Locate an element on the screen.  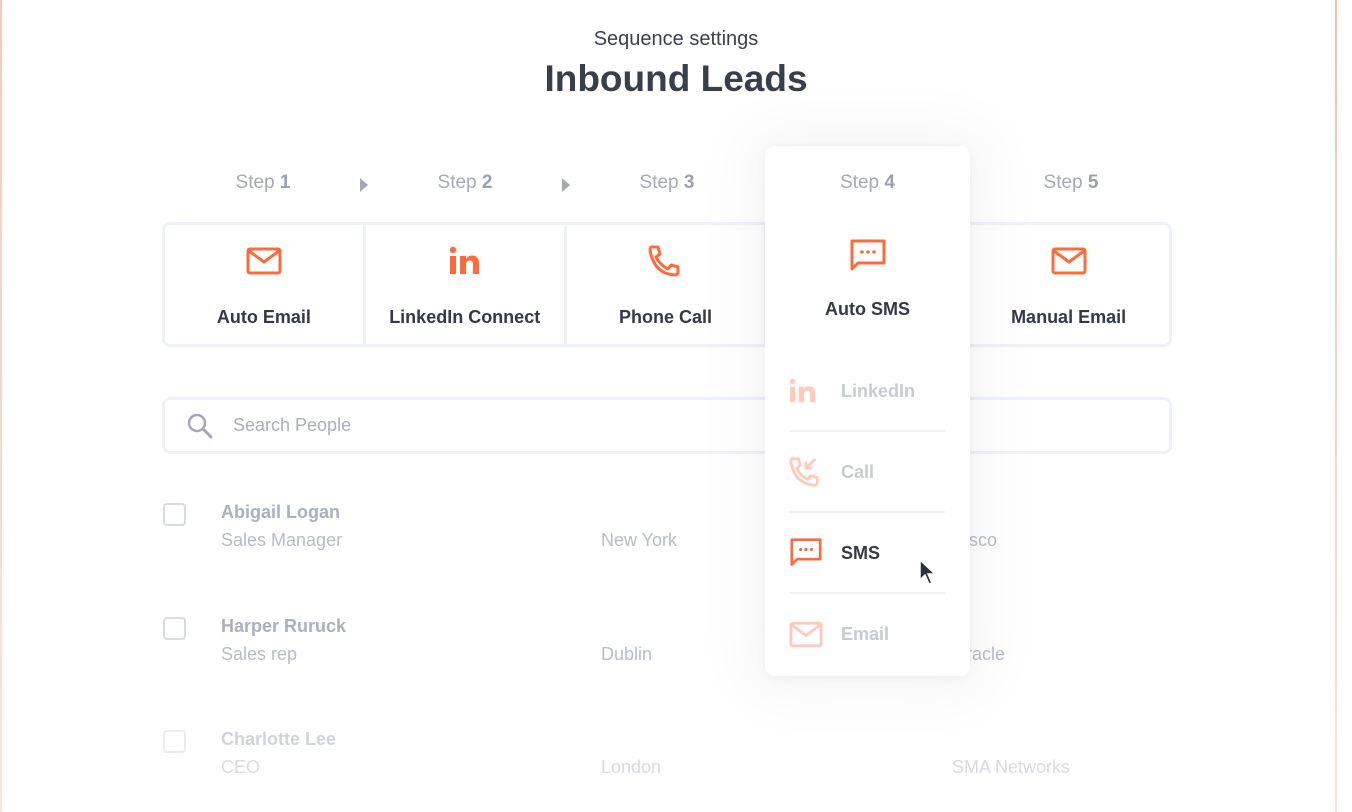
step-card-auto-sms: Auto SMS is located at coordinates (867, 309).